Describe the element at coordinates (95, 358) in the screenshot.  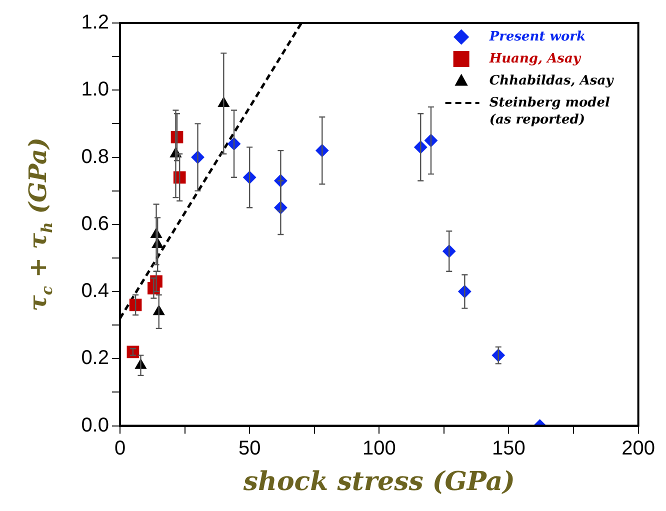
I see `y-tick-label: 0.2` at that location.